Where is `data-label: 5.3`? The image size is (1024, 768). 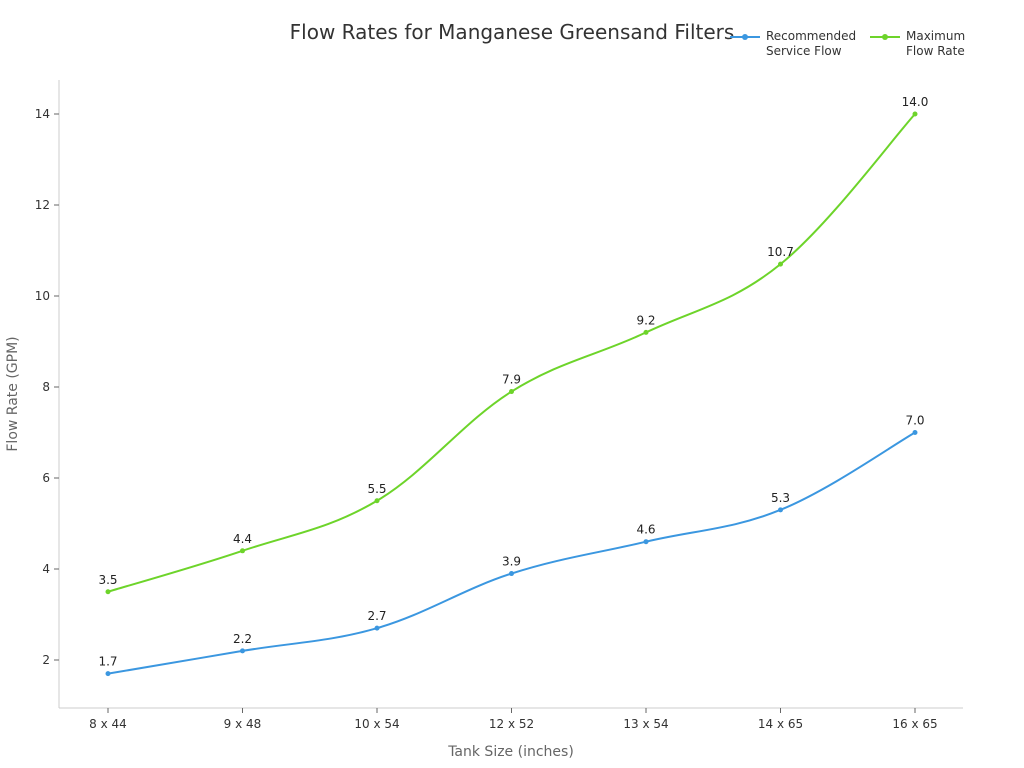 data-label: 5.3 is located at coordinates (780, 498).